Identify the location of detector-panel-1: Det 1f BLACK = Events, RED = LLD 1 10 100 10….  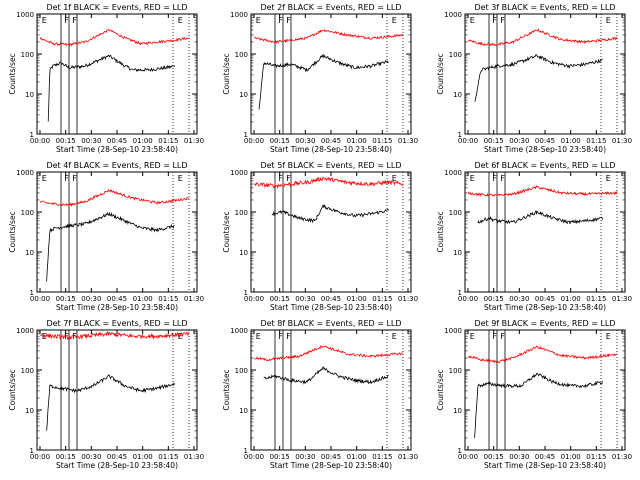
(106, 78).